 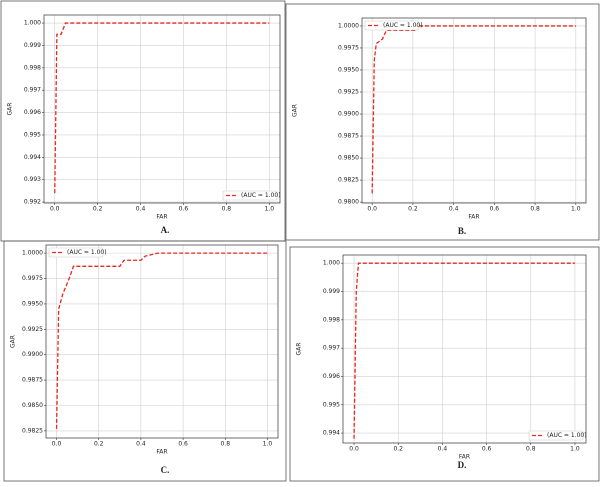 I want to click on panel-caption: B., so click(x=462, y=231).